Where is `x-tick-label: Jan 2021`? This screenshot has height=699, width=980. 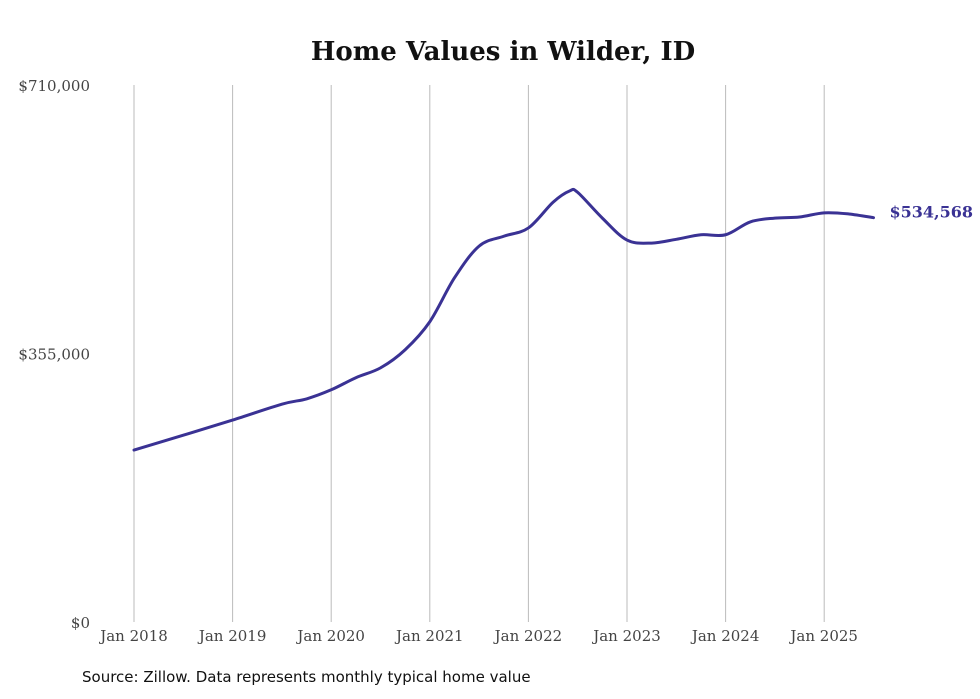 x-tick-label: Jan 2021 is located at coordinates (429, 636).